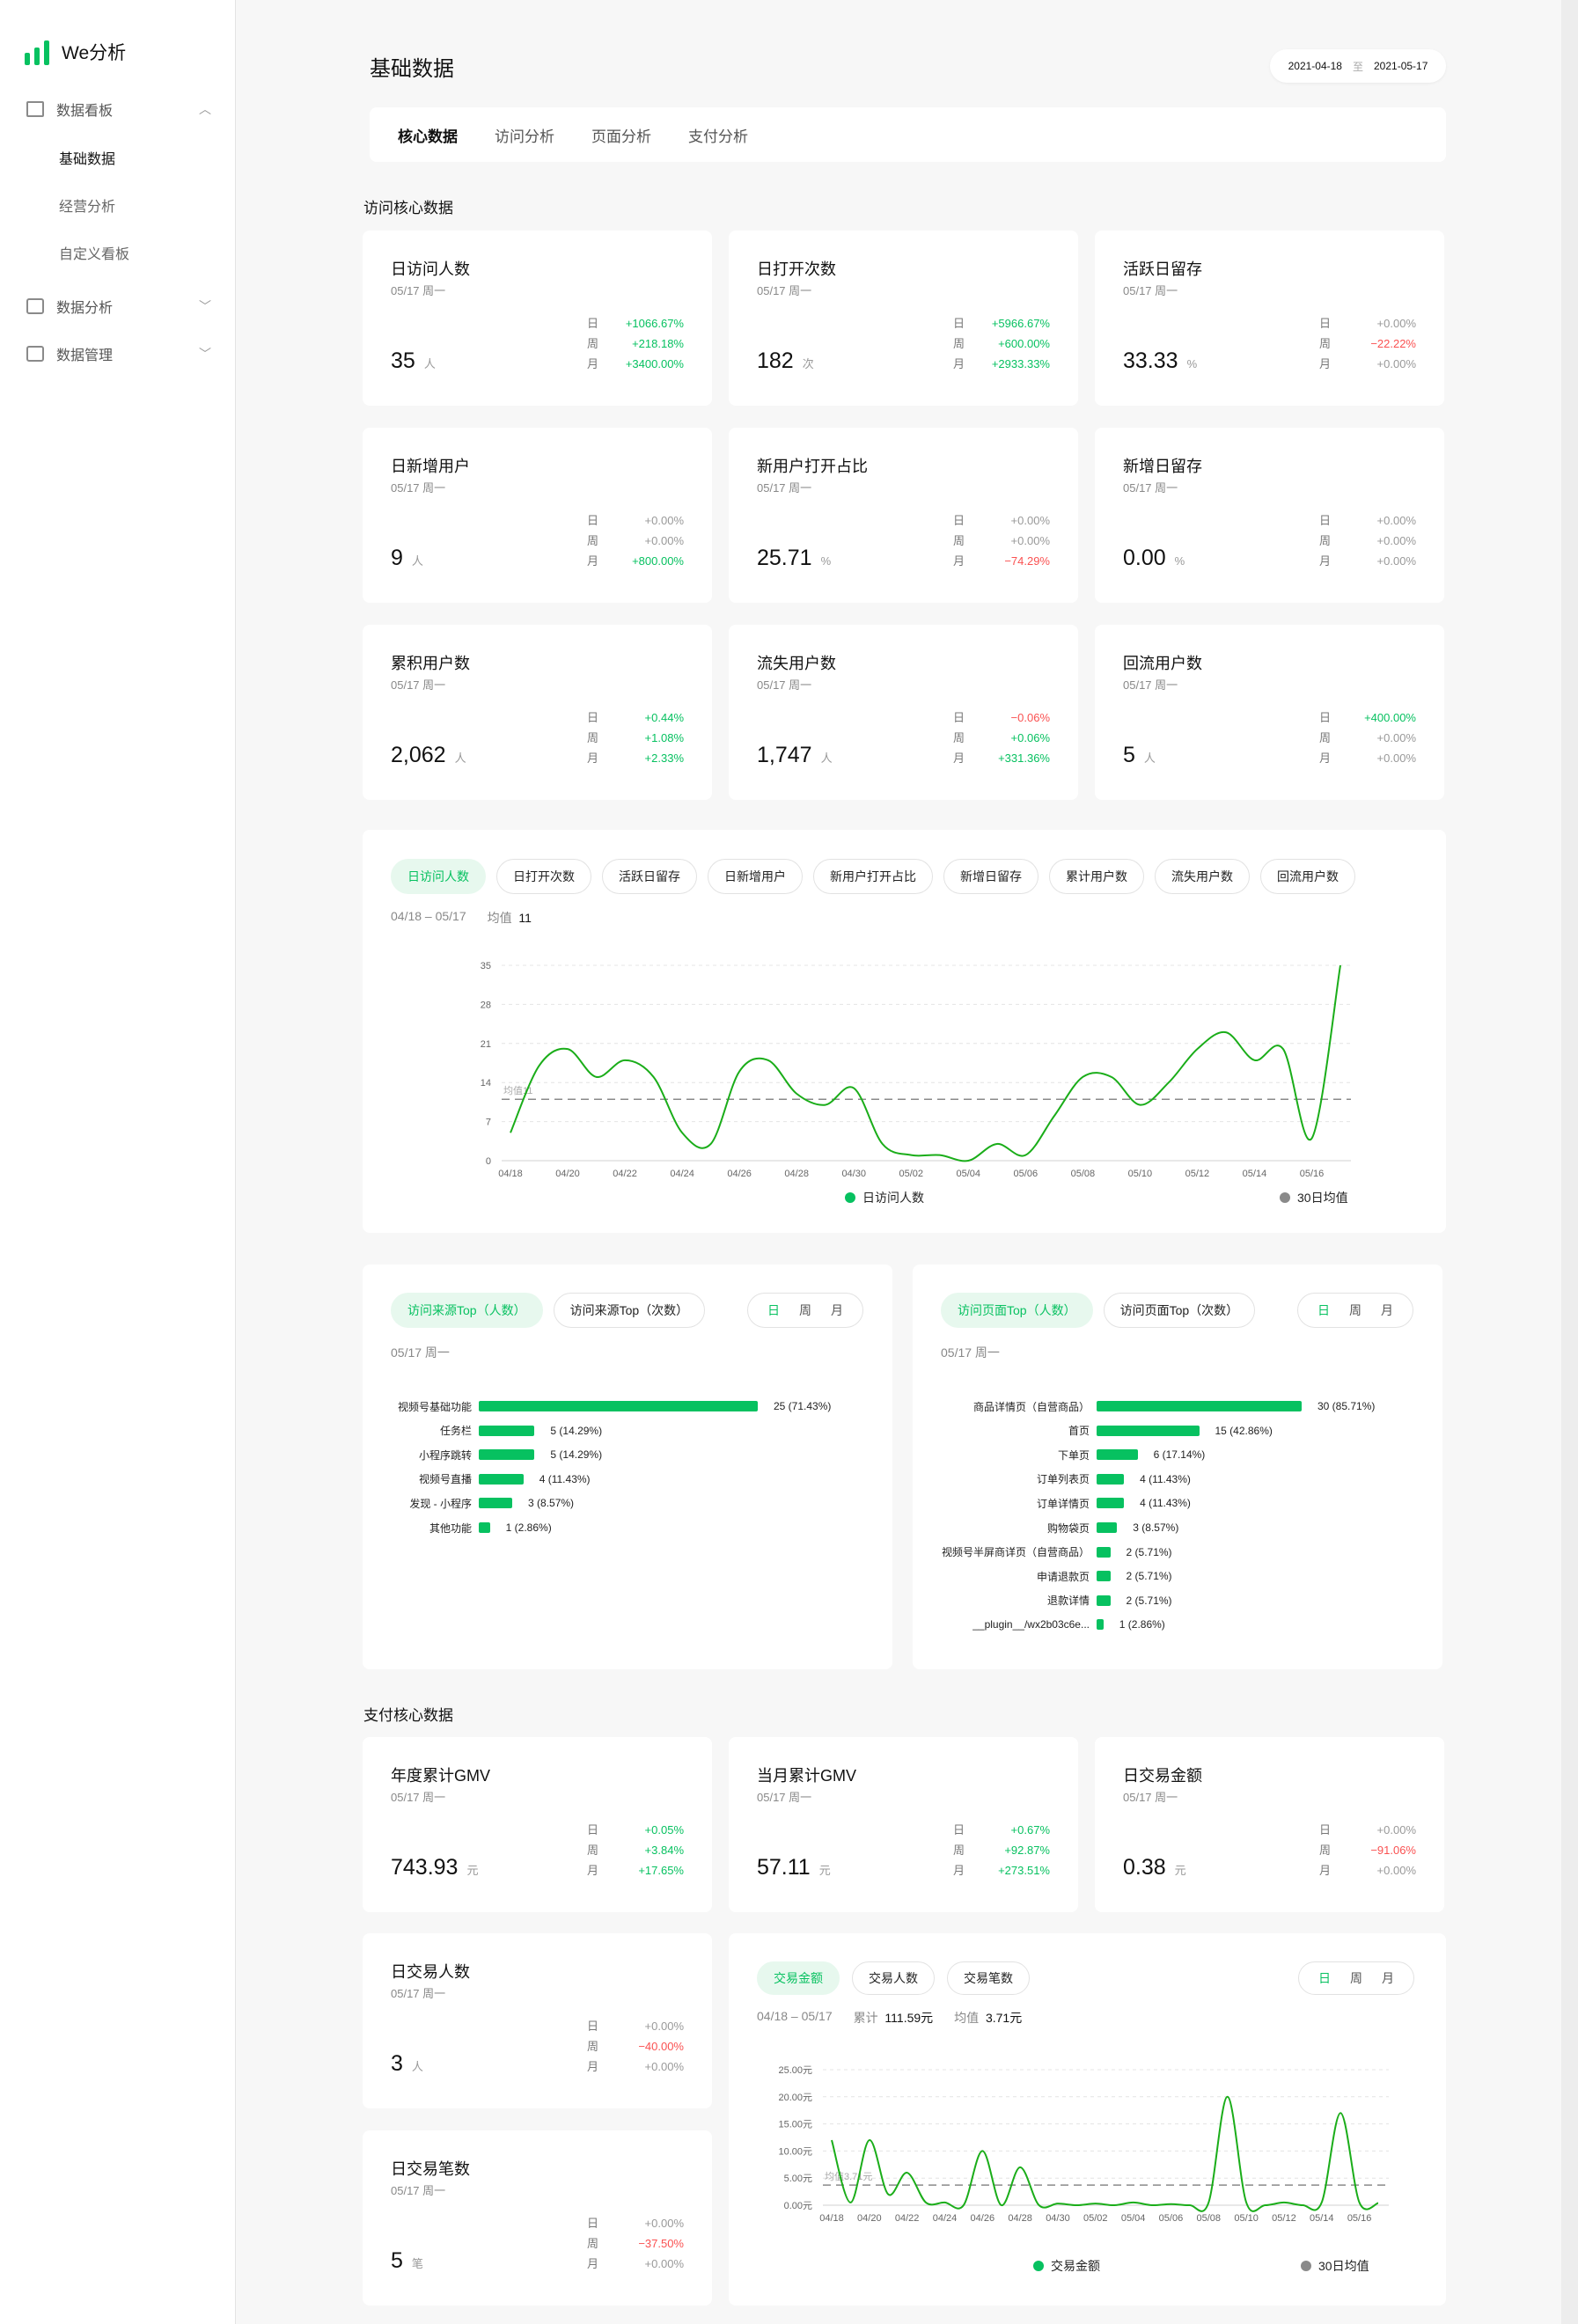 This screenshot has height=2324, width=1578. Describe the element at coordinates (87, 207) in the screenshot. I see `sidebar-item-business-analysis: 经营分析` at that location.